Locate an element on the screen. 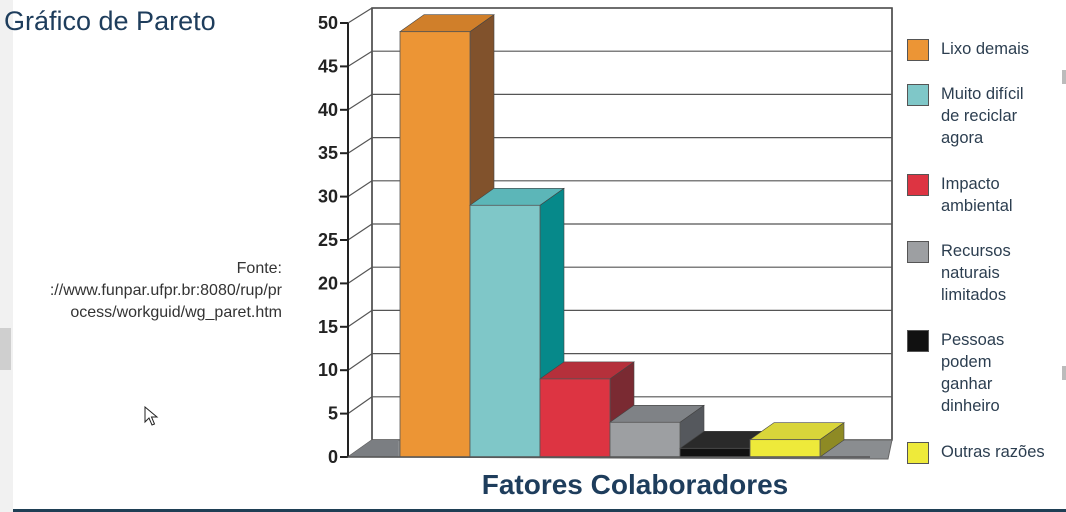 This screenshot has height=512, width=1066. y-tick-label: 30 is located at coordinates (328, 197).